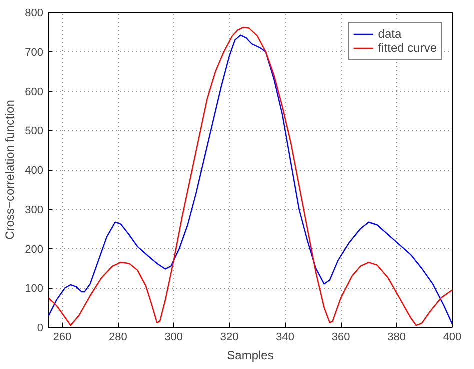  Describe the element at coordinates (229, 338) in the screenshot. I see `x-tick-label: 320` at that location.